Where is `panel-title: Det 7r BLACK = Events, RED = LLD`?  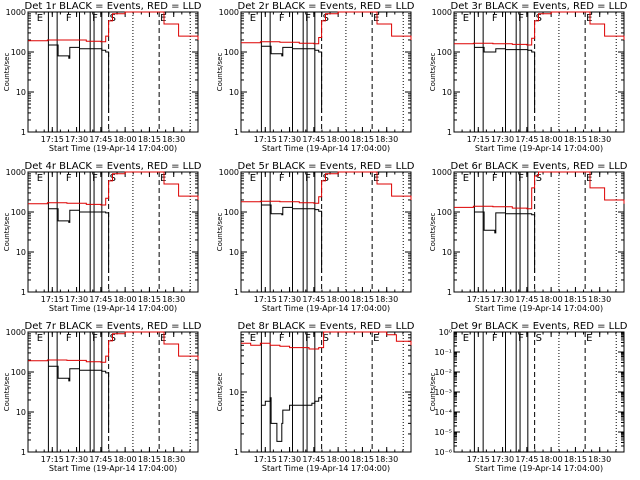 panel-title: Det 7r BLACK = Events, RED = LLD is located at coordinates (113, 326).